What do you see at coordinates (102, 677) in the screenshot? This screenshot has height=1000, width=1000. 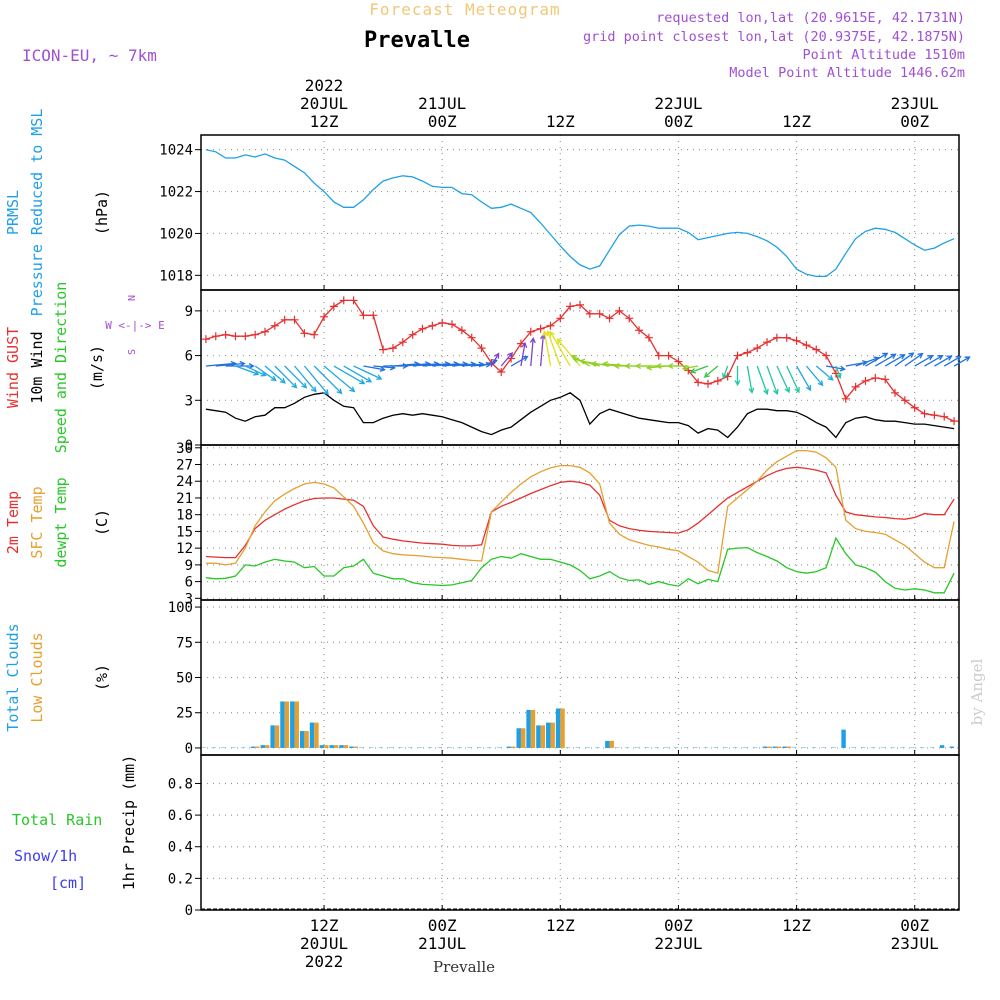 I see `y-axis-label: (%)` at bounding box center [102, 677].